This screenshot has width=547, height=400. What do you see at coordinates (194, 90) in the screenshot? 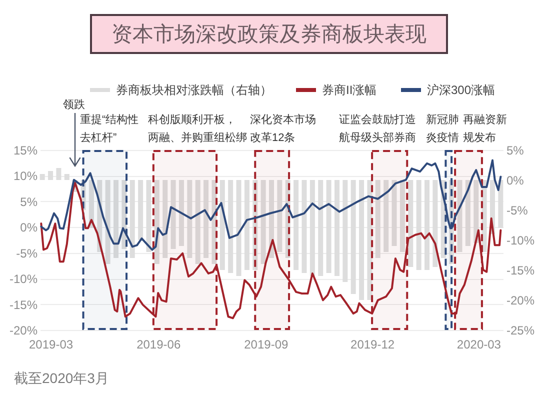
I see `legend-label: 券商板块相对涨跌幅（右轴）` at bounding box center [194, 90].